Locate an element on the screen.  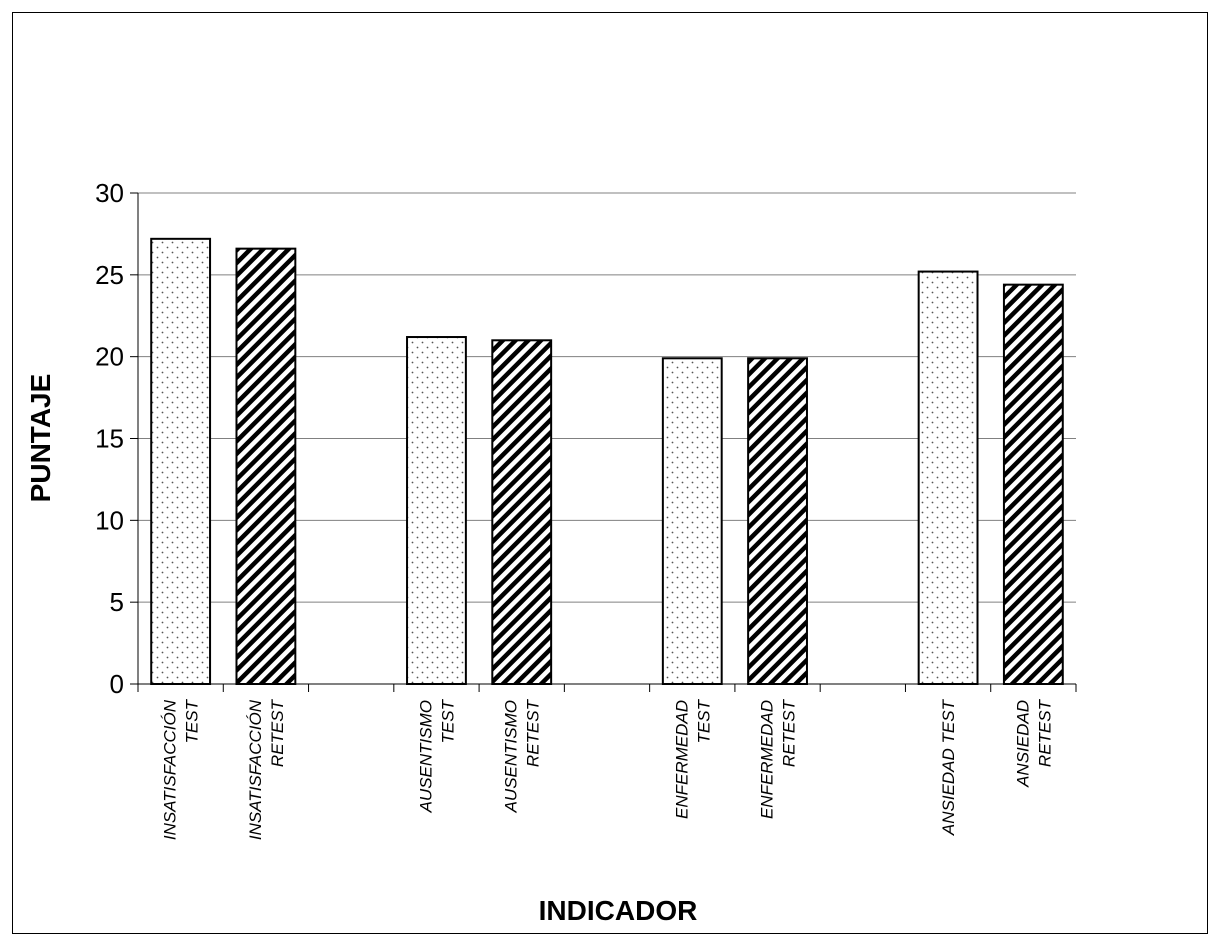
x-category-label: INSATISFACCIÓN RETEST is located at coordinates (266, 769).